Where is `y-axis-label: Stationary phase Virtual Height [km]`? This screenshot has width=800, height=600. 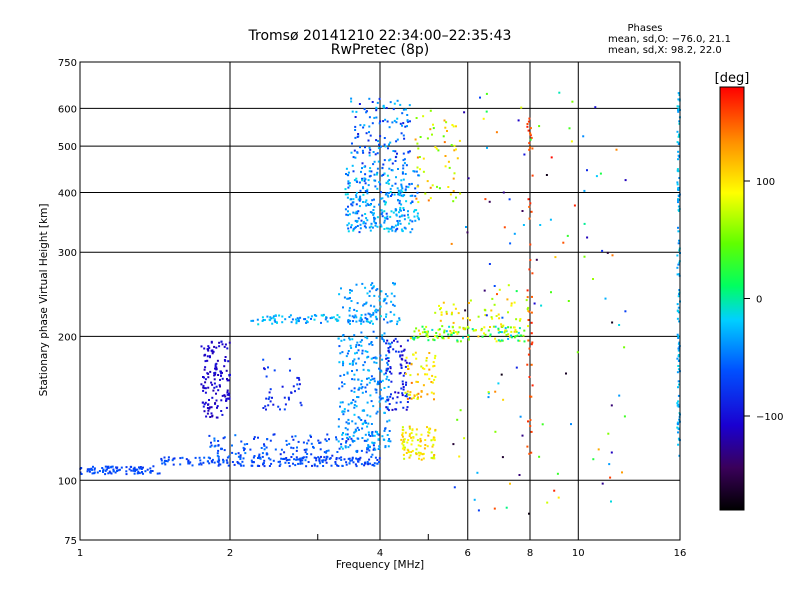 y-axis-label: Stationary phase Virtual Height [km] is located at coordinates (44, 300).